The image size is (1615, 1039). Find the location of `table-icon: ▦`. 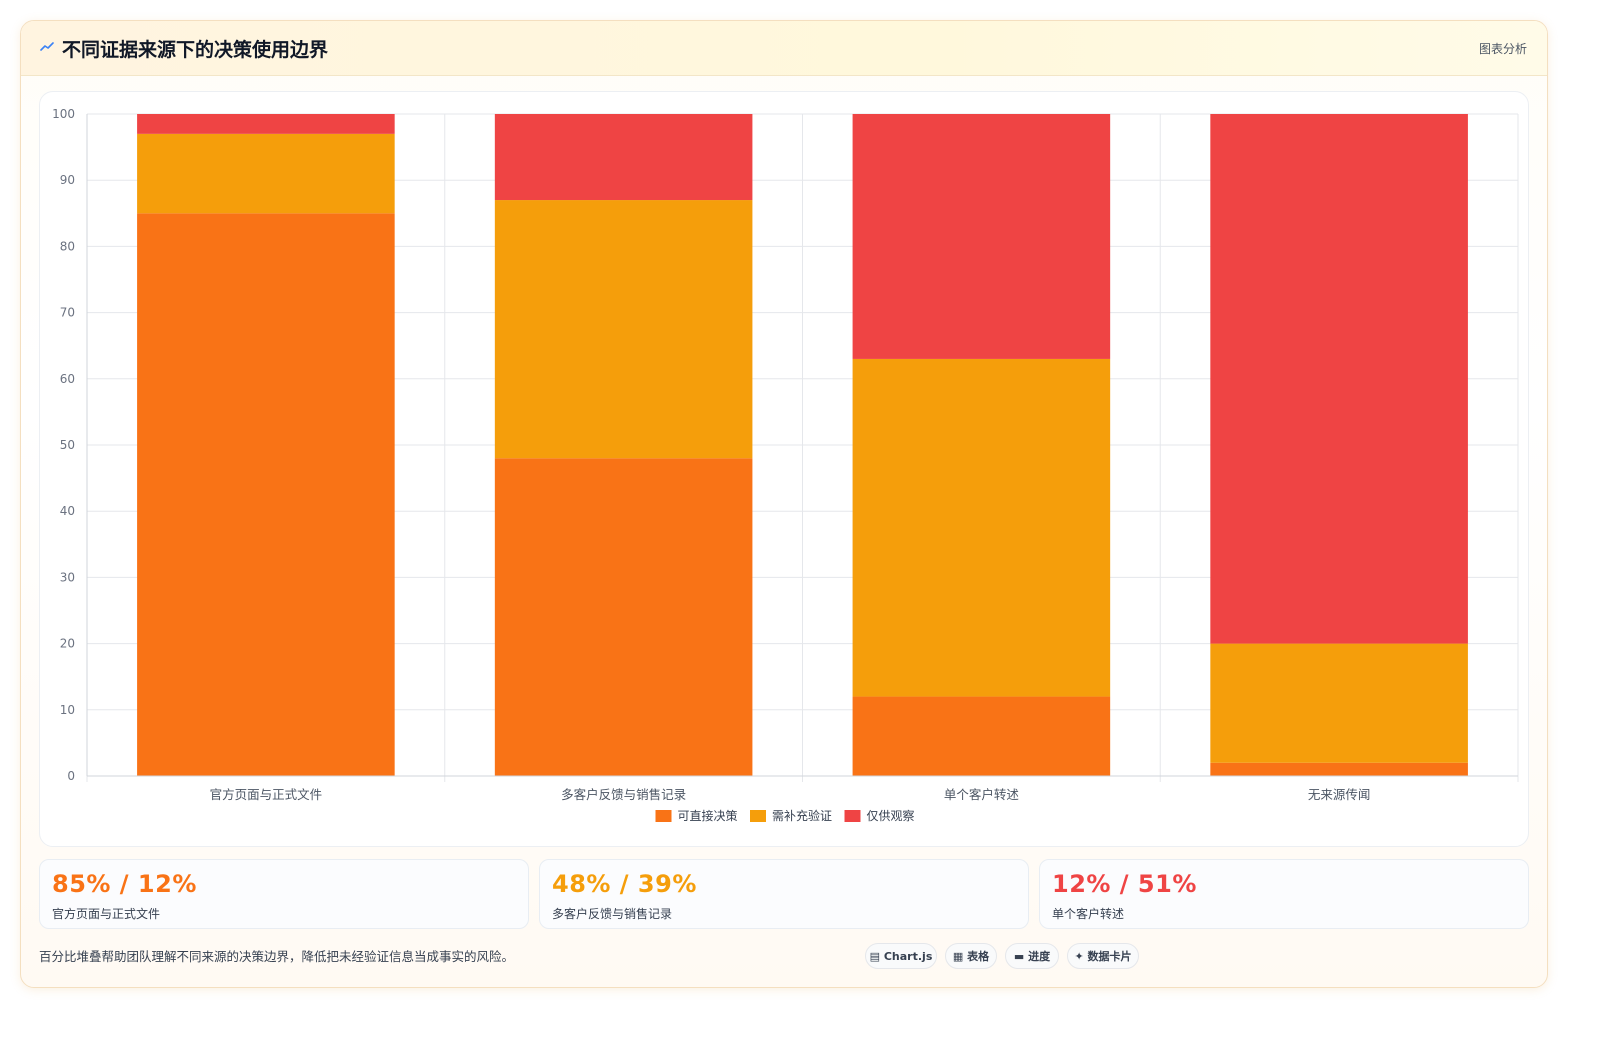

table-icon: ▦ is located at coordinates (958, 956).